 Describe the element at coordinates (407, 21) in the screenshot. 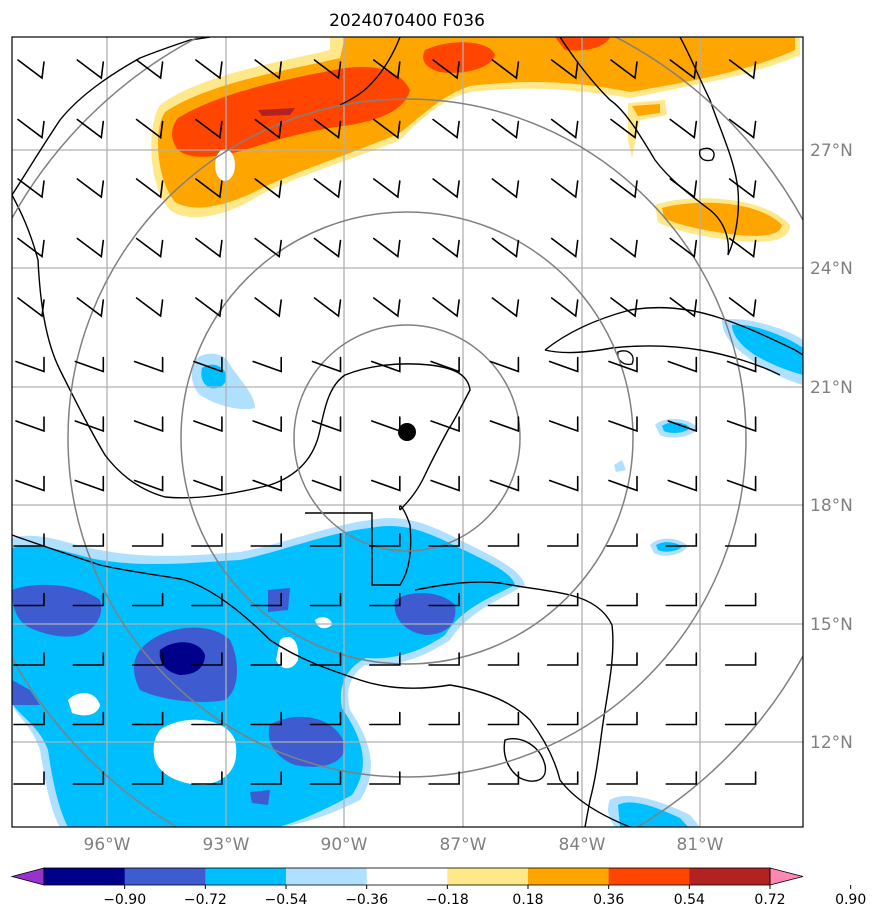

I see `figure-title: 2024070400 F036` at that location.